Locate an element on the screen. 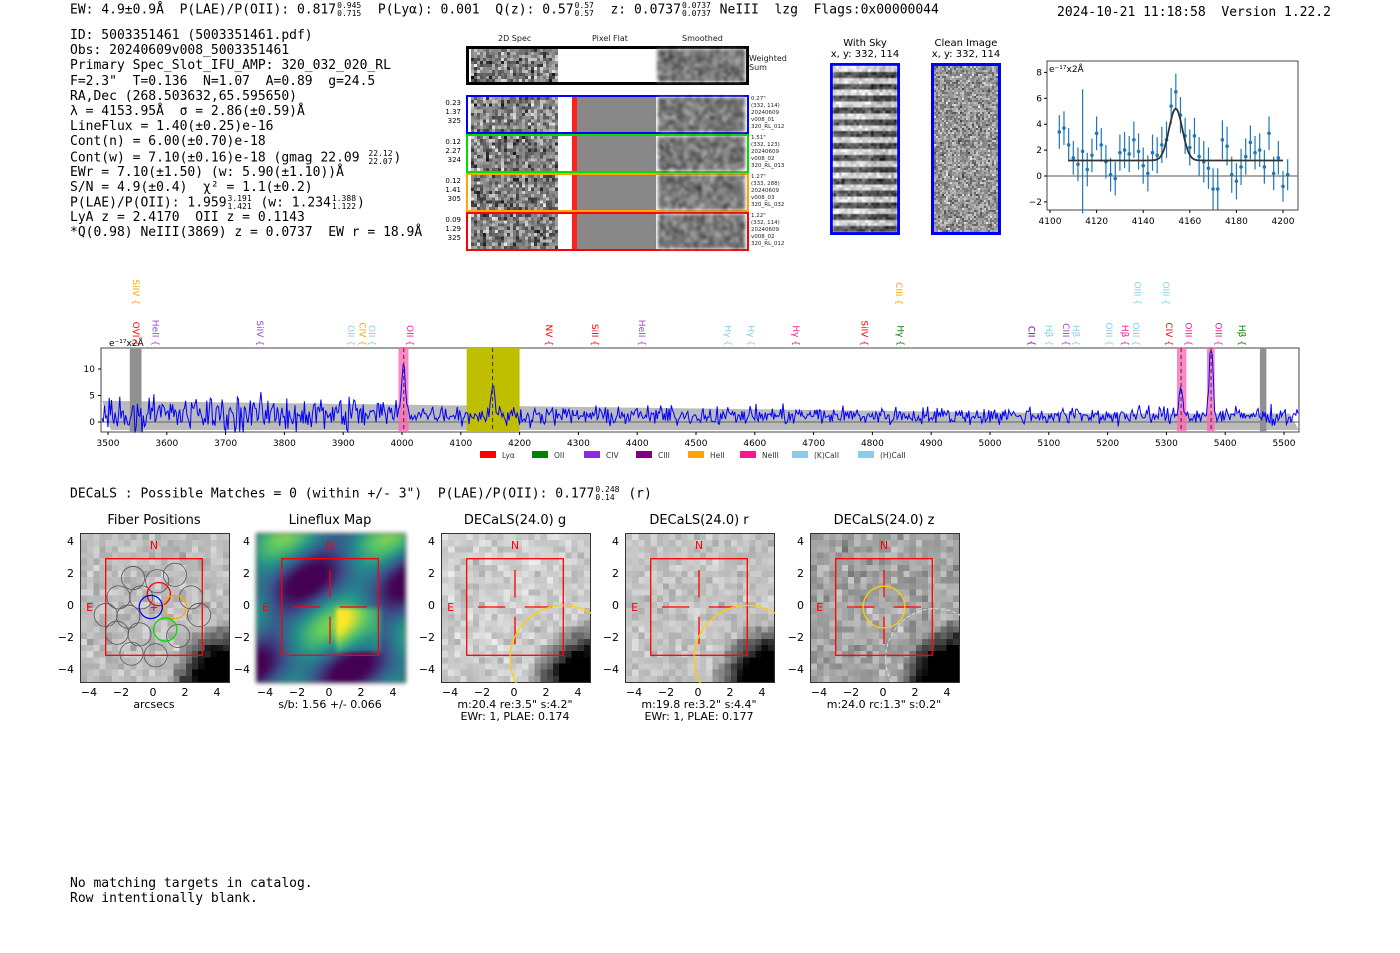 This screenshot has height=953, width=1400. x-tick-label: 4500 is located at coordinates (696, 444).